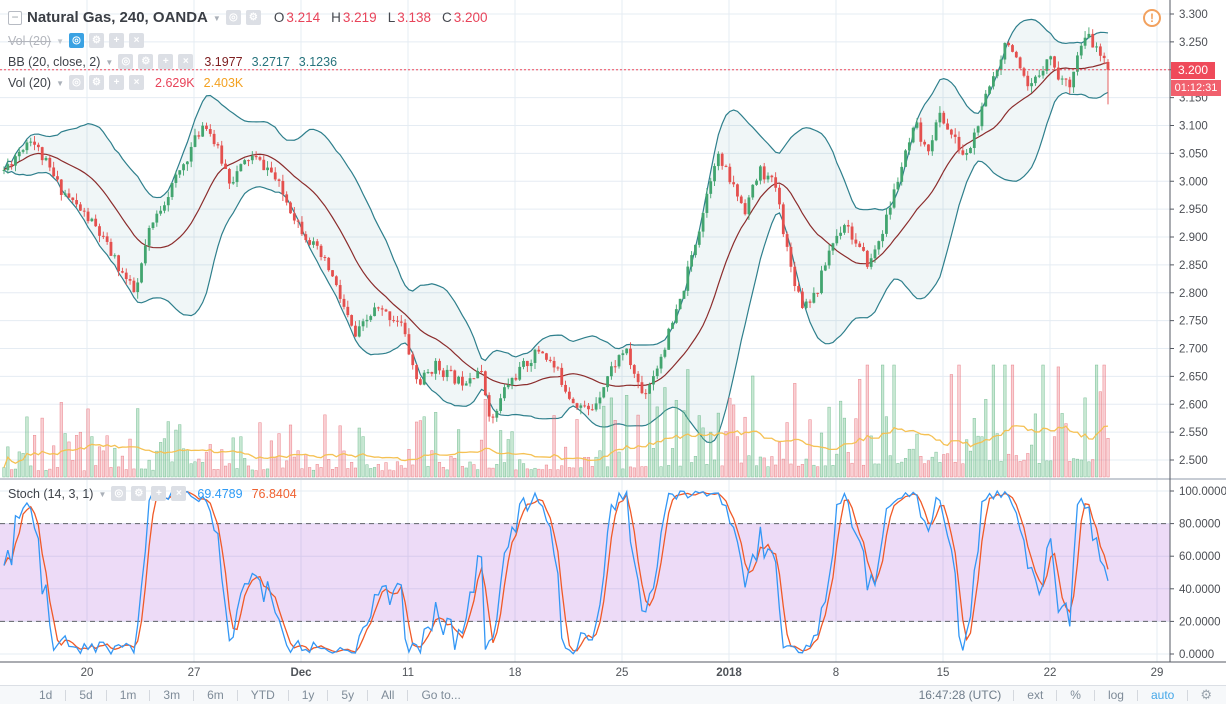 Image resolution: width=1226 pixels, height=704 pixels. Describe the element at coordinates (54, 61) in the screenshot. I see `indicator-title: BB (20, close, 2)` at that location.